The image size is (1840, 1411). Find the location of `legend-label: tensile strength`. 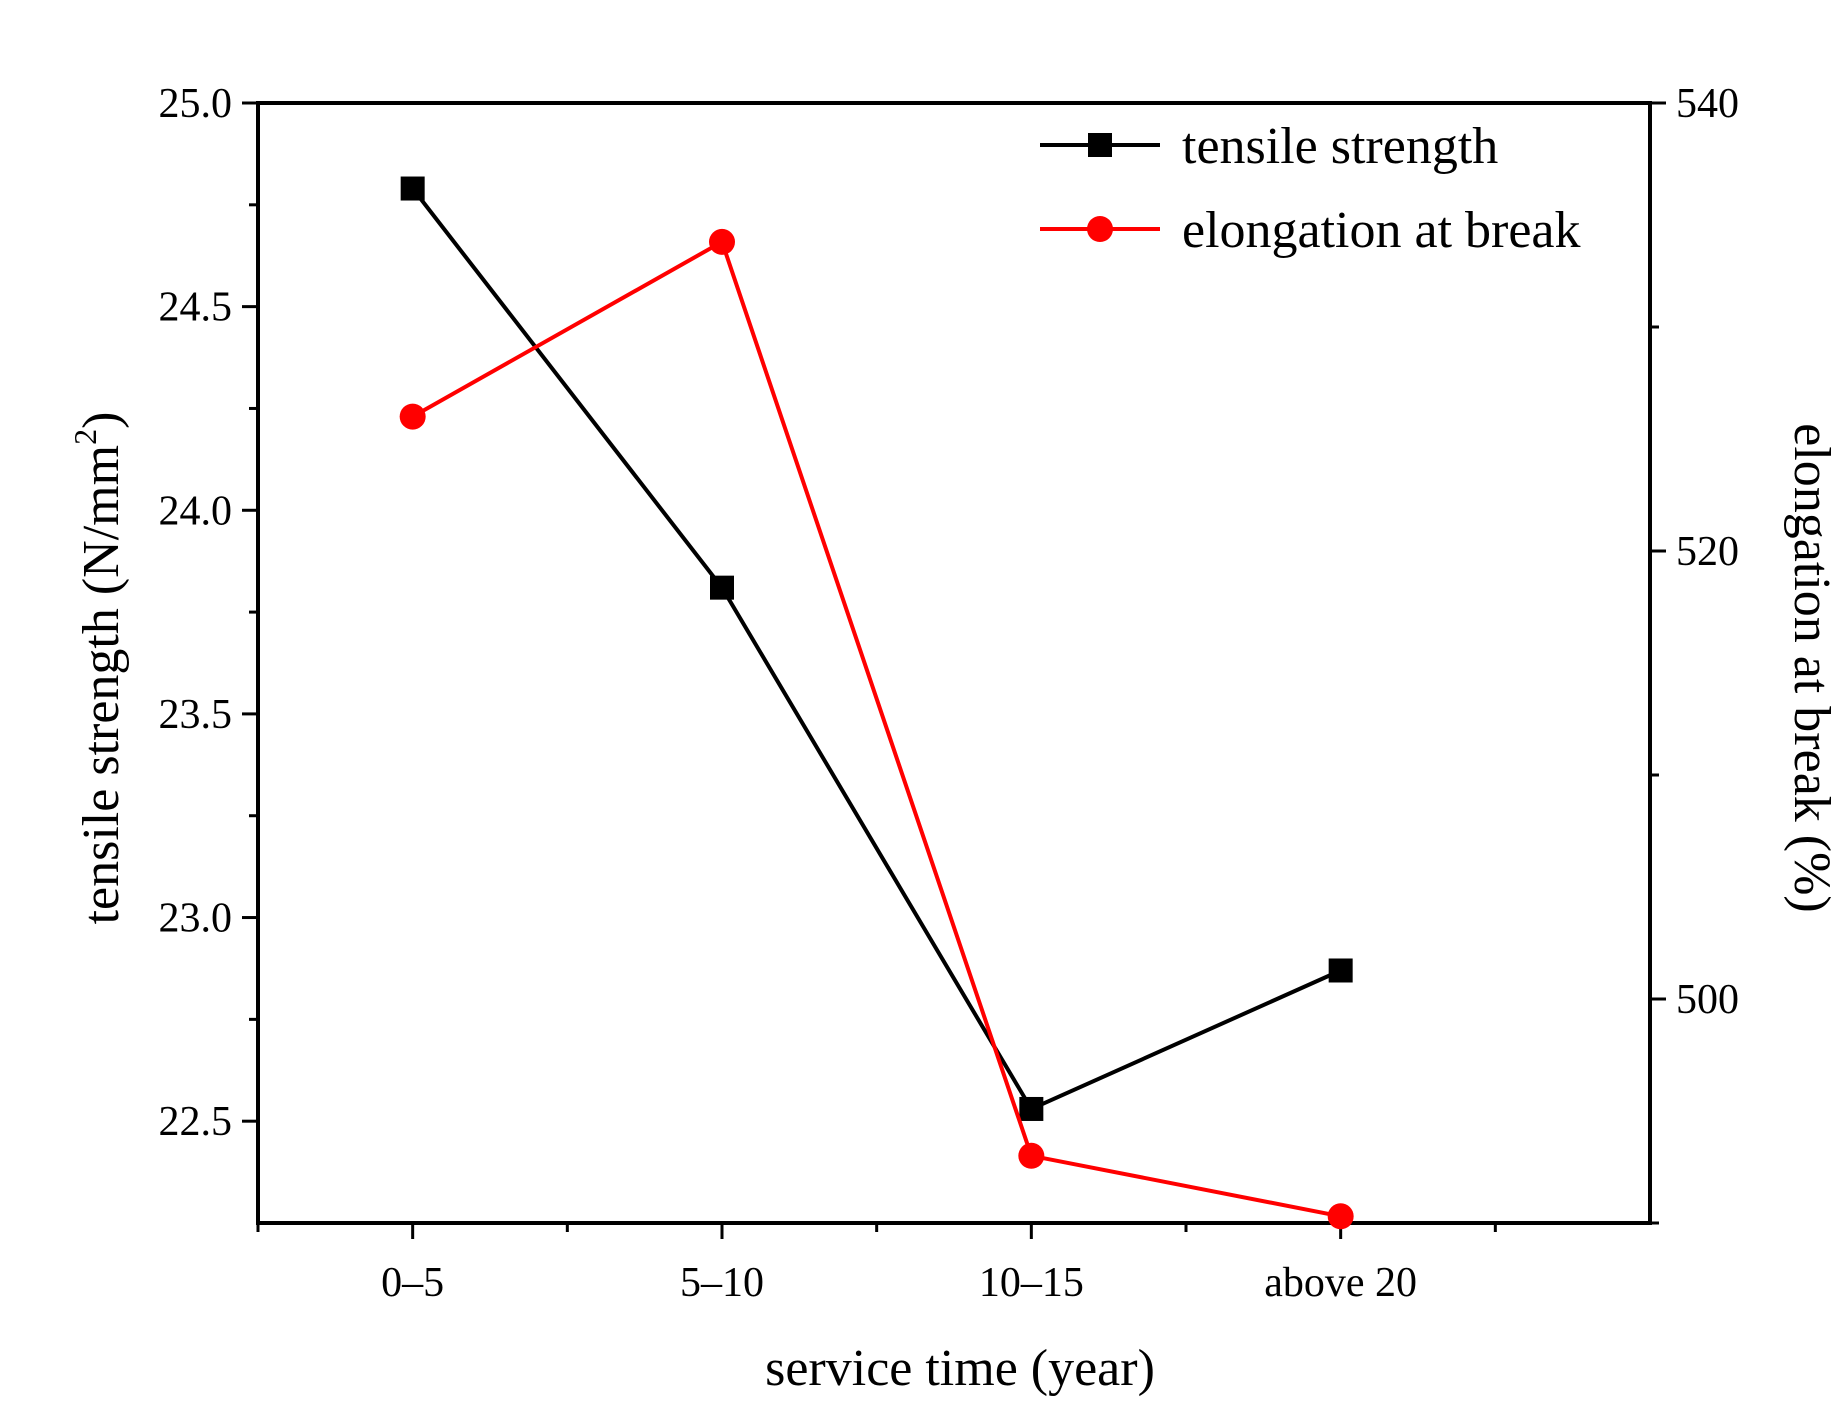

legend-label: tensile strength is located at coordinates (1340, 146).